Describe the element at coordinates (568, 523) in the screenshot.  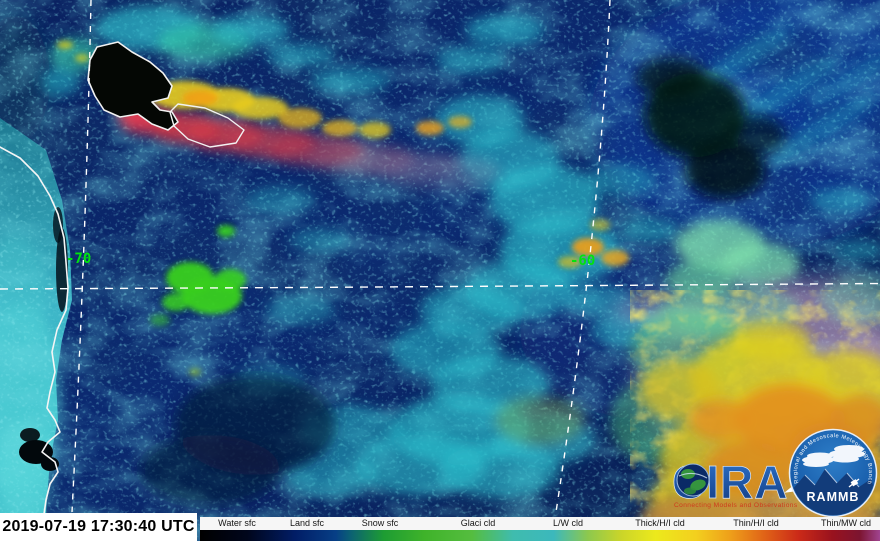
I see `legend-label-lw-cld: L/W cld` at that location.